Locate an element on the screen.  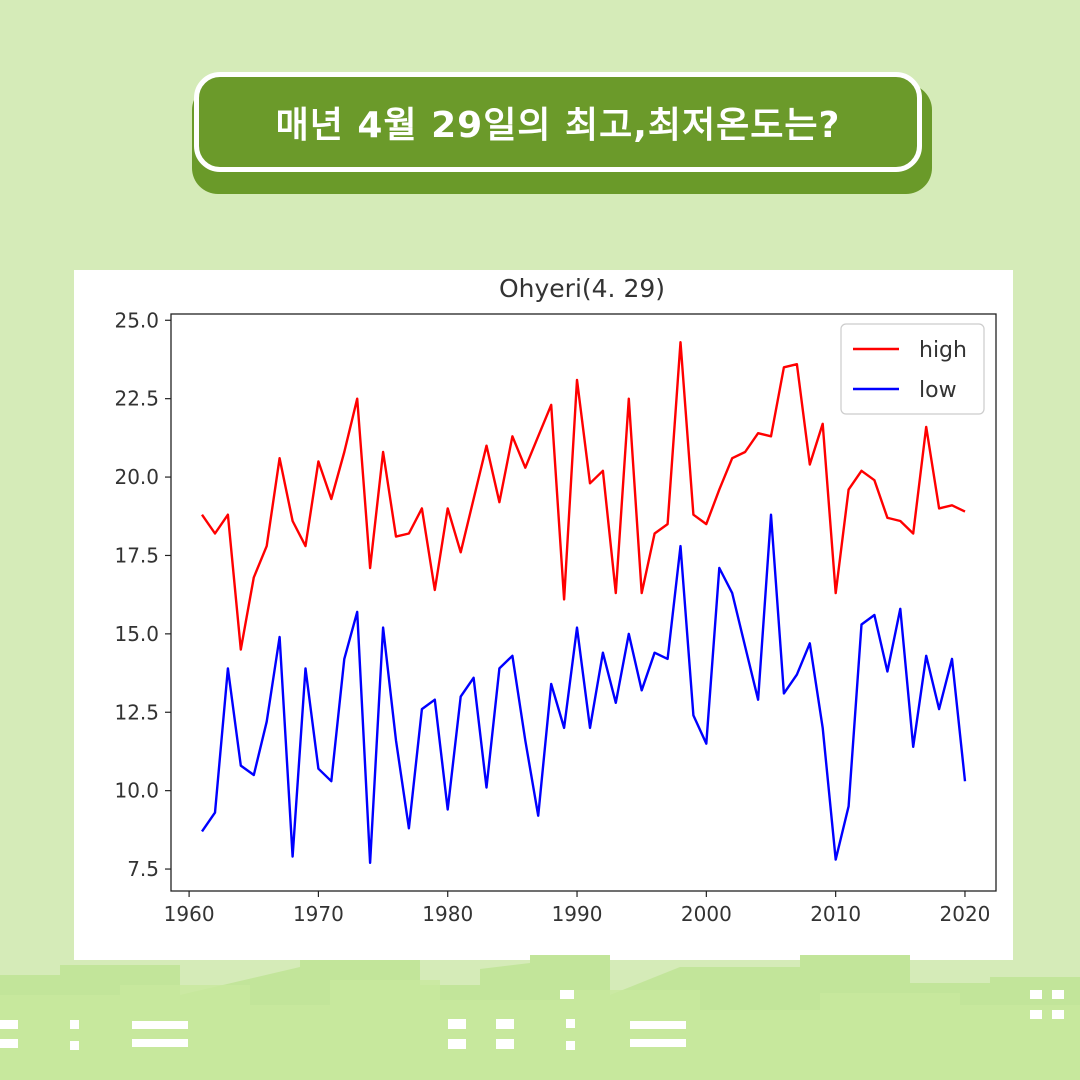
x-tick-label: 1990 is located at coordinates (577, 914).